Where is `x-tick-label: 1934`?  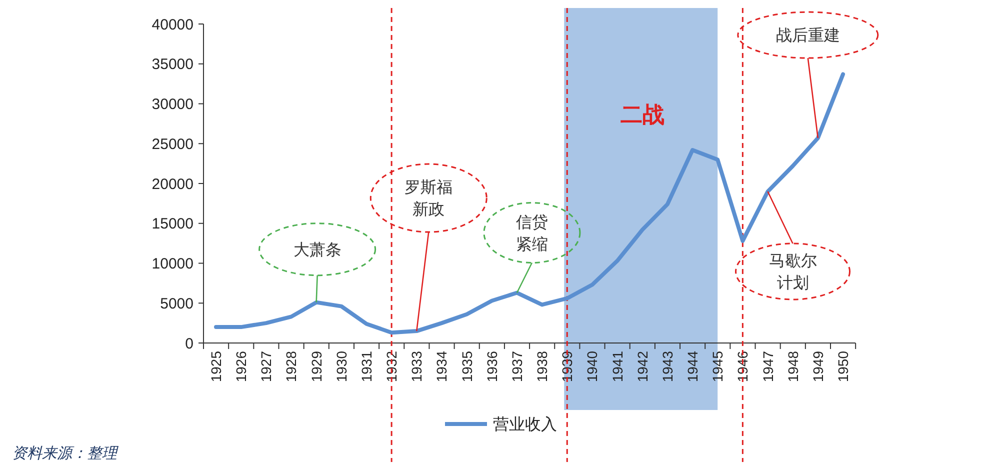 x-tick-label: 1934 is located at coordinates (442, 366).